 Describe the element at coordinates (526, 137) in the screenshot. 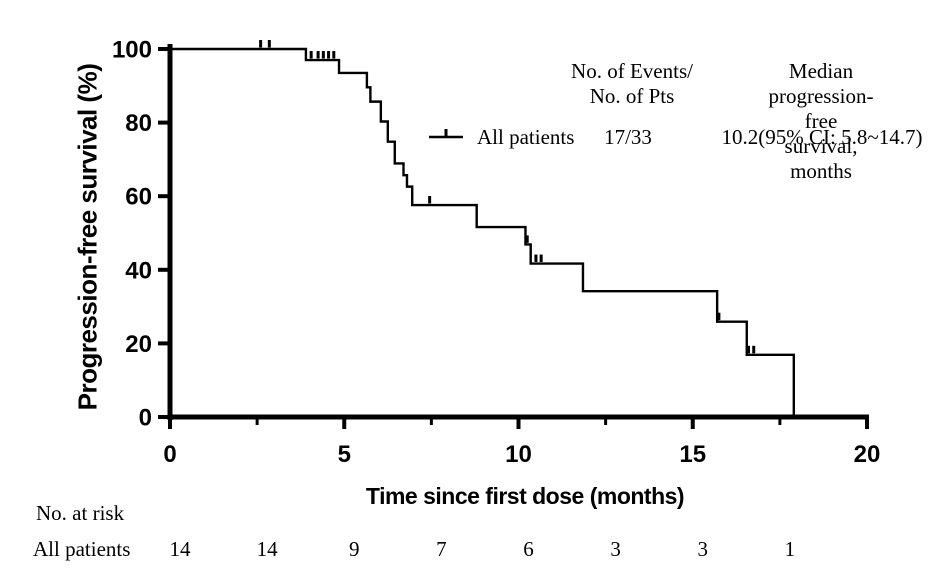

I see `legend-series-label: All patients` at that location.